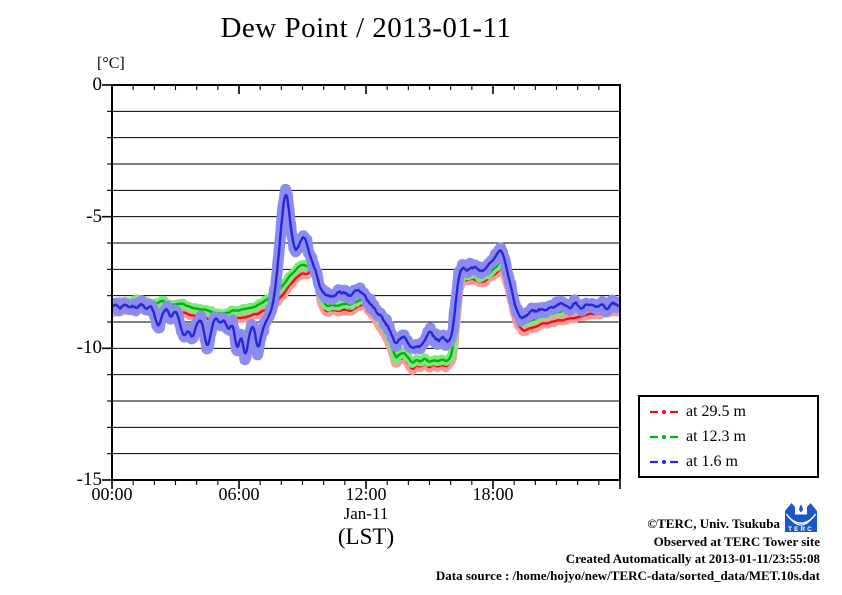 This screenshot has height=595, width=842. I want to click on legend-row: at 1.6 m, so click(728, 462).